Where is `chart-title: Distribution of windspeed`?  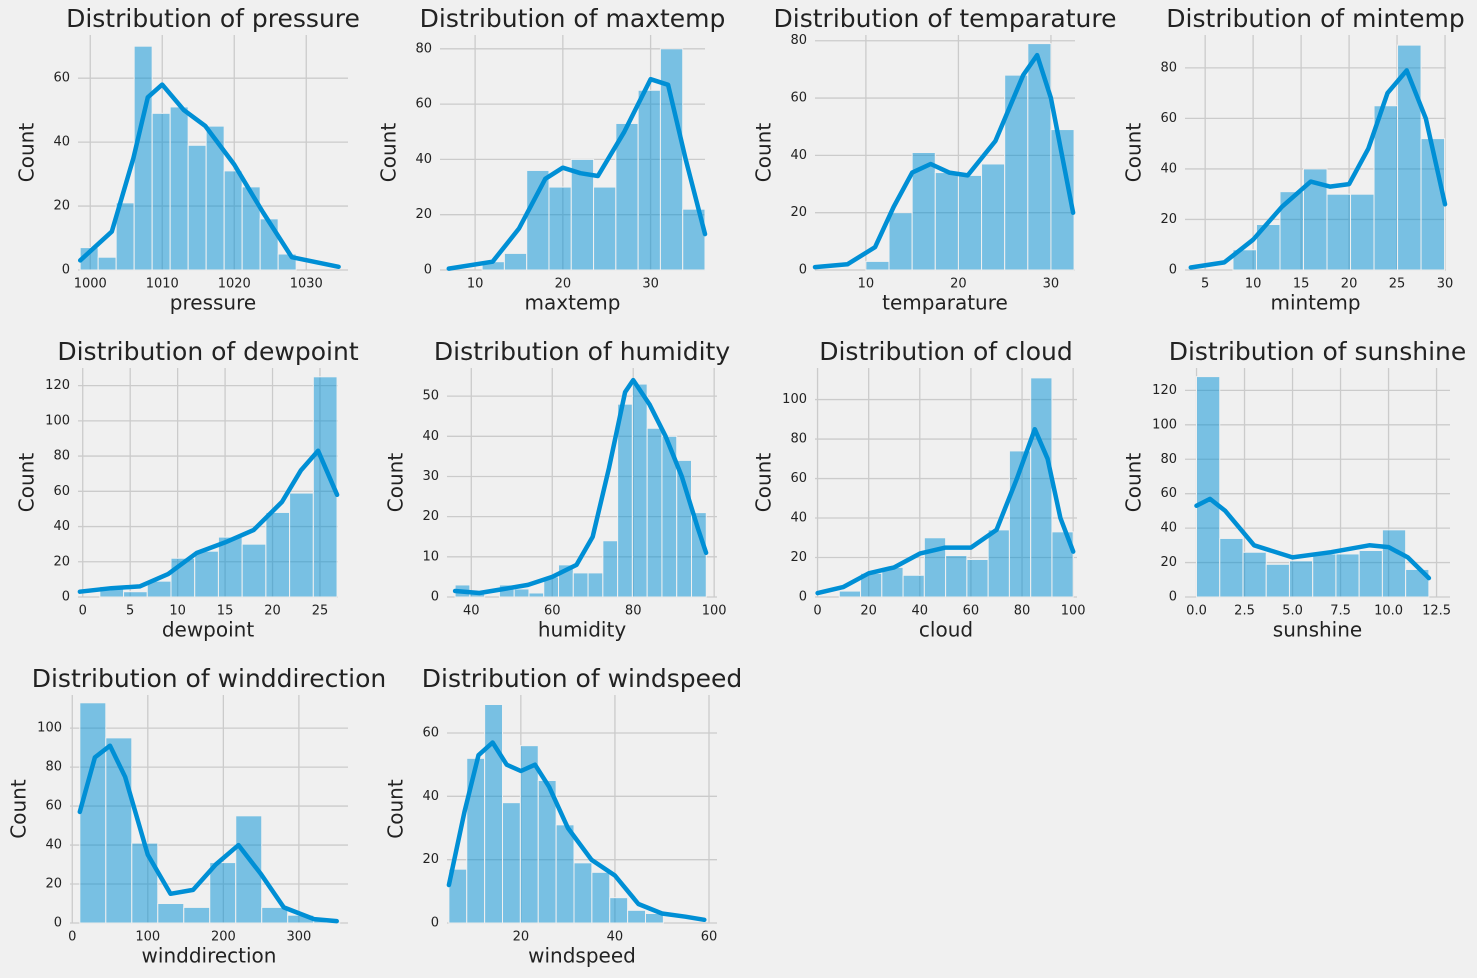
chart-title: Distribution of windspeed is located at coordinates (582, 678).